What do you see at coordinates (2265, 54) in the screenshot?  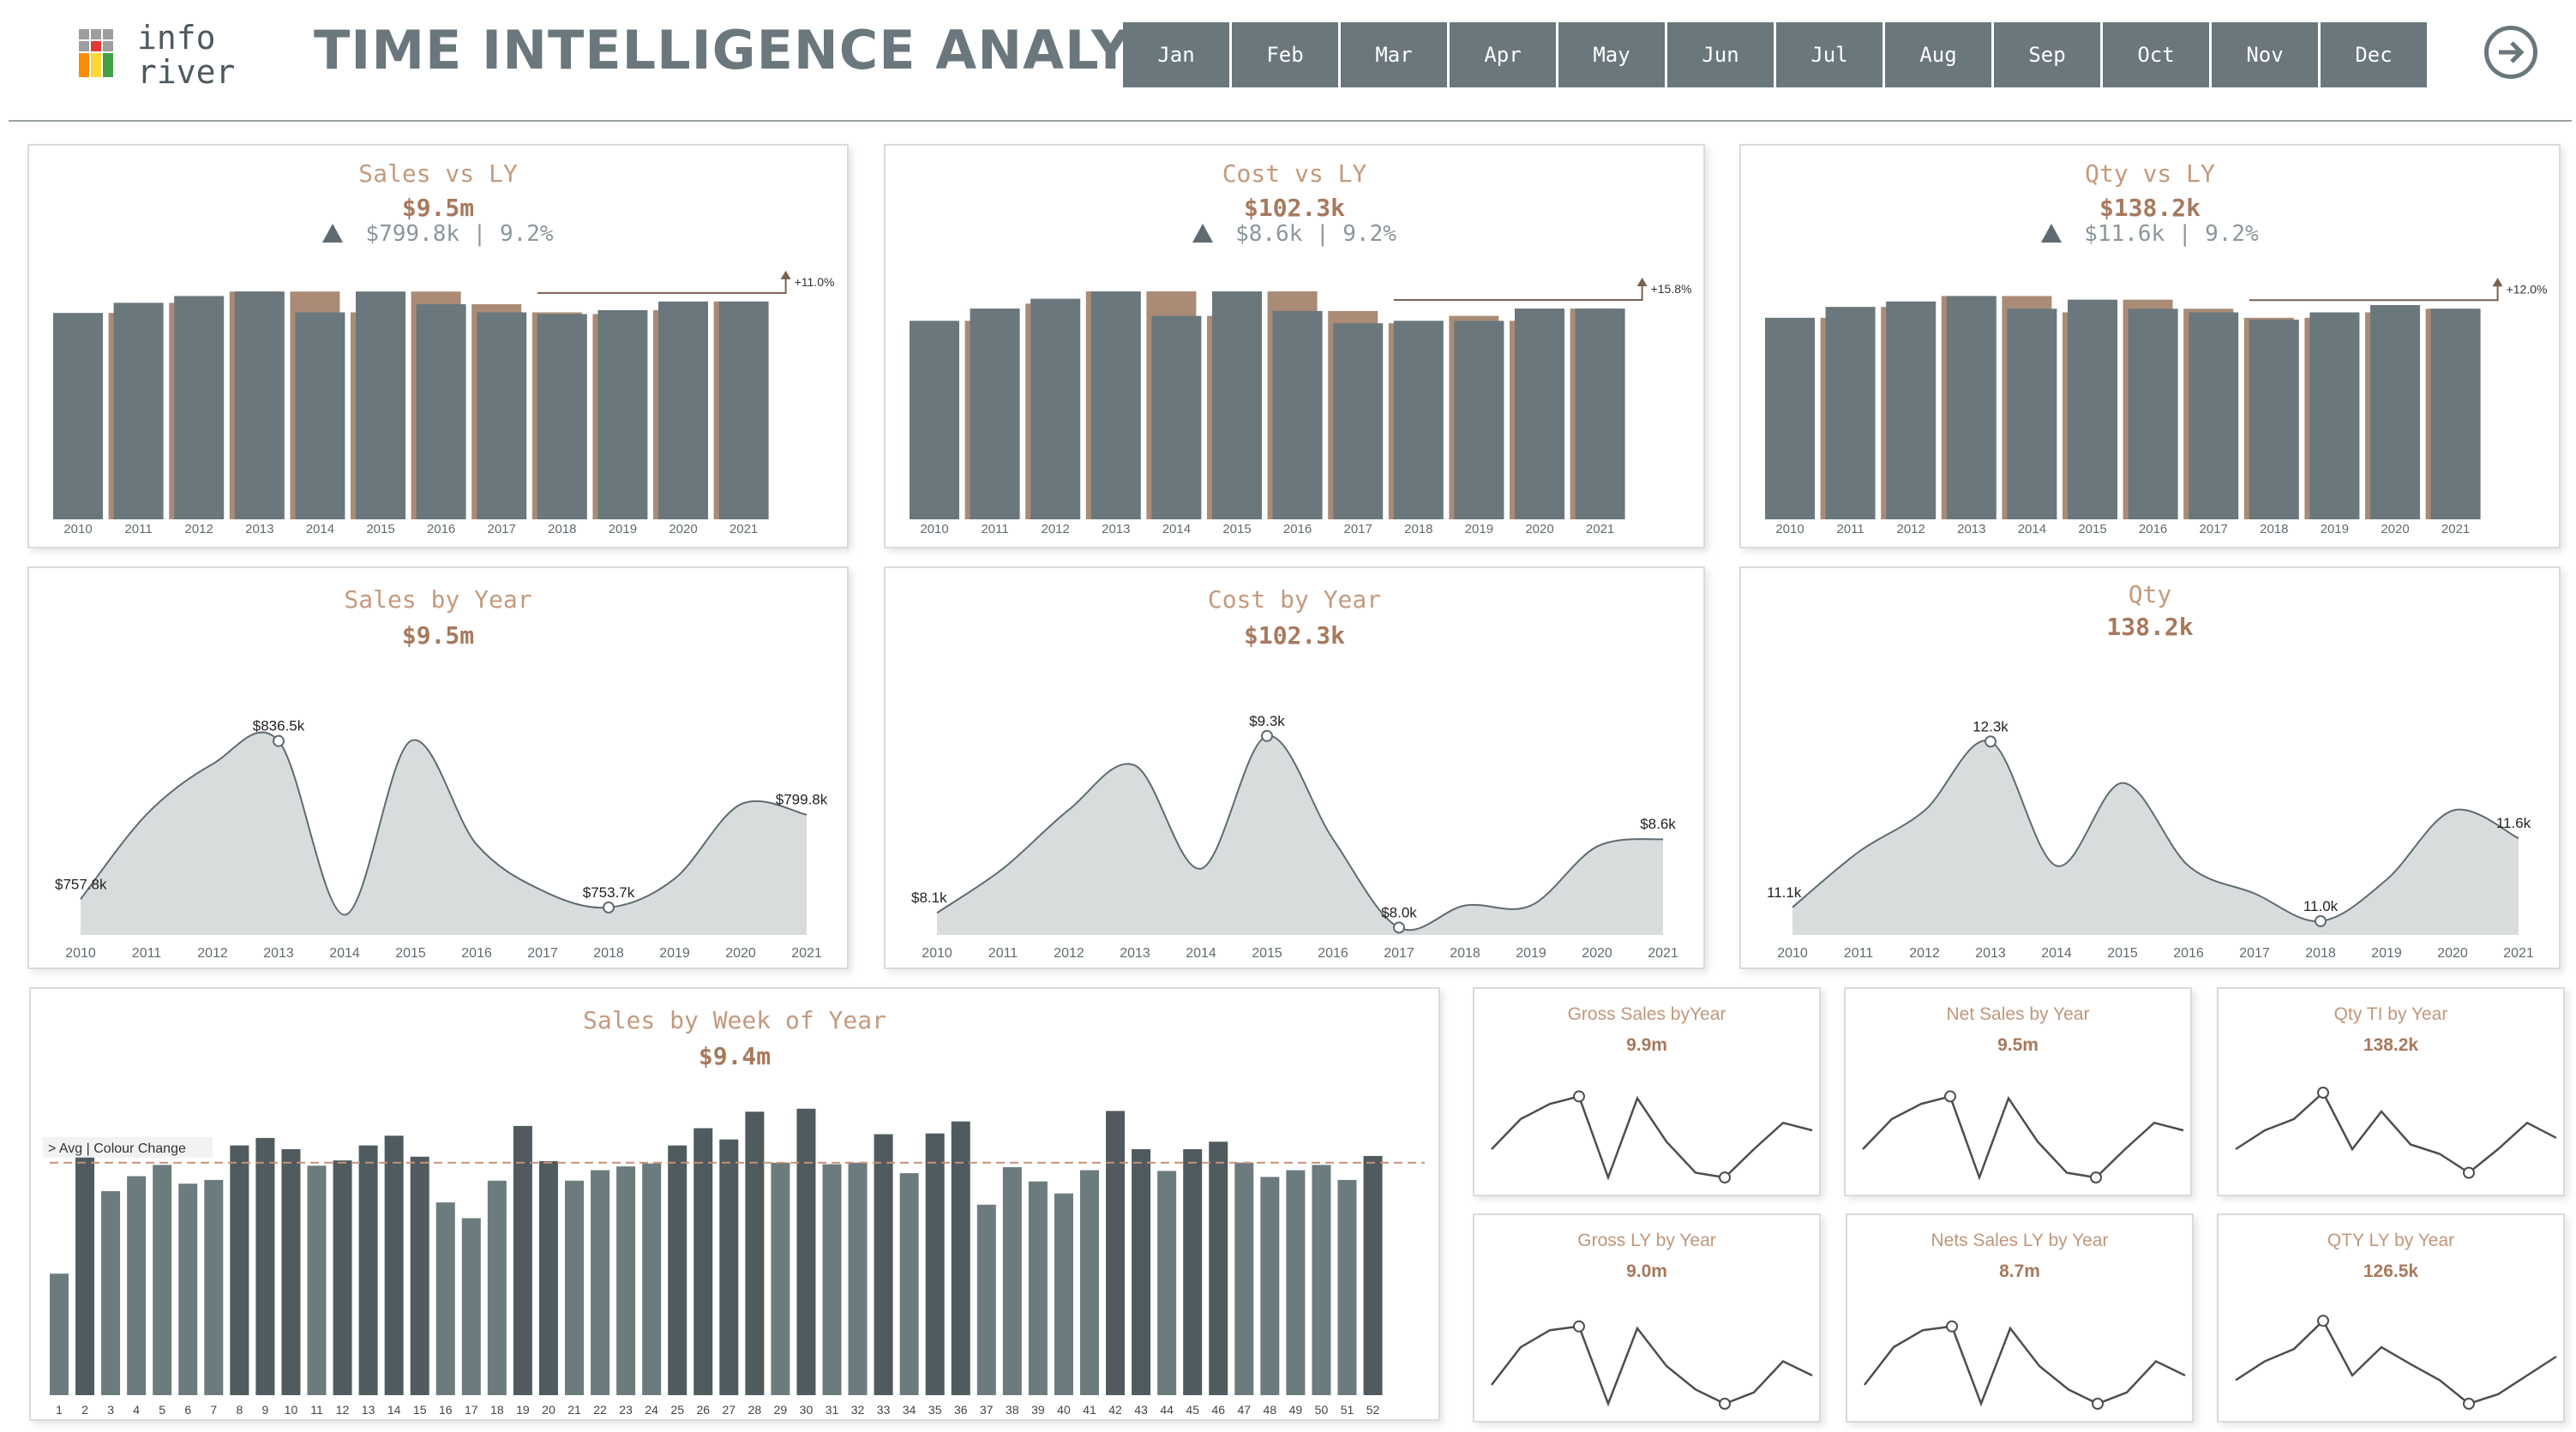 I see `month-button-nov: Nov` at bounding box center [2265, 54].